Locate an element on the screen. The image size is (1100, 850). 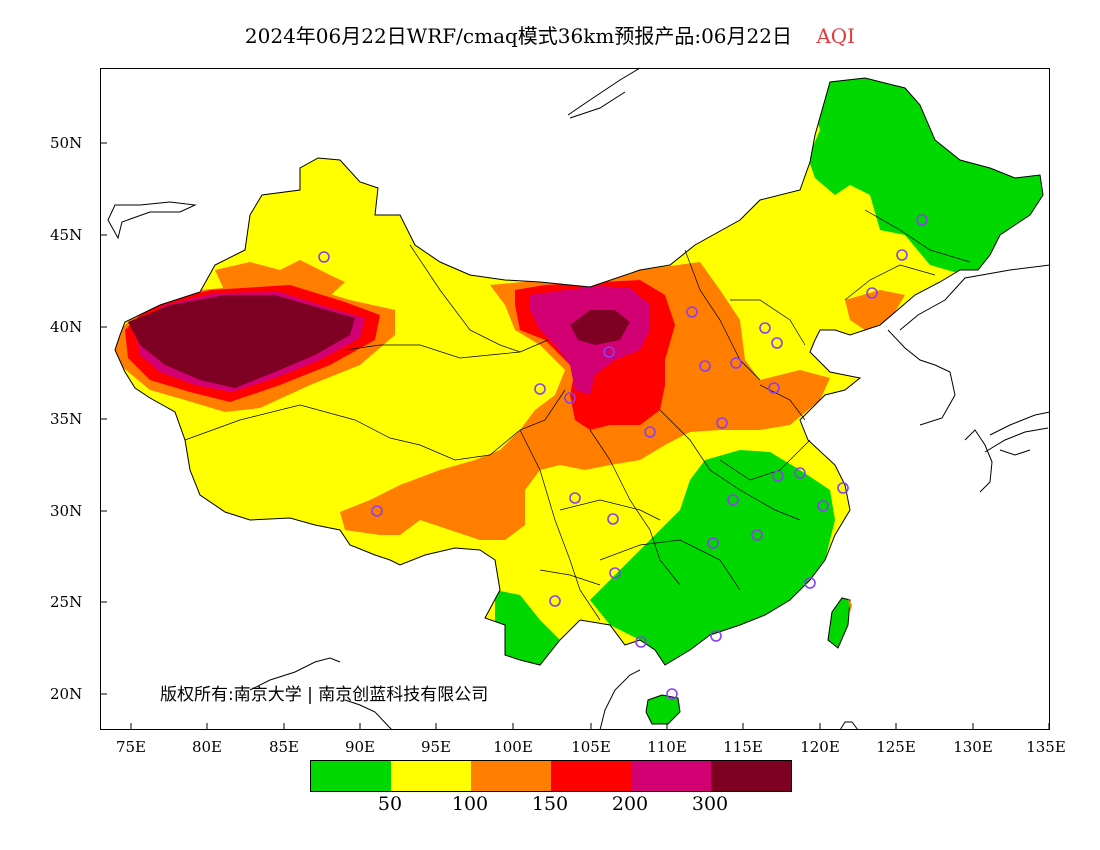
aqi-legend is located at coordinates (551, 776).